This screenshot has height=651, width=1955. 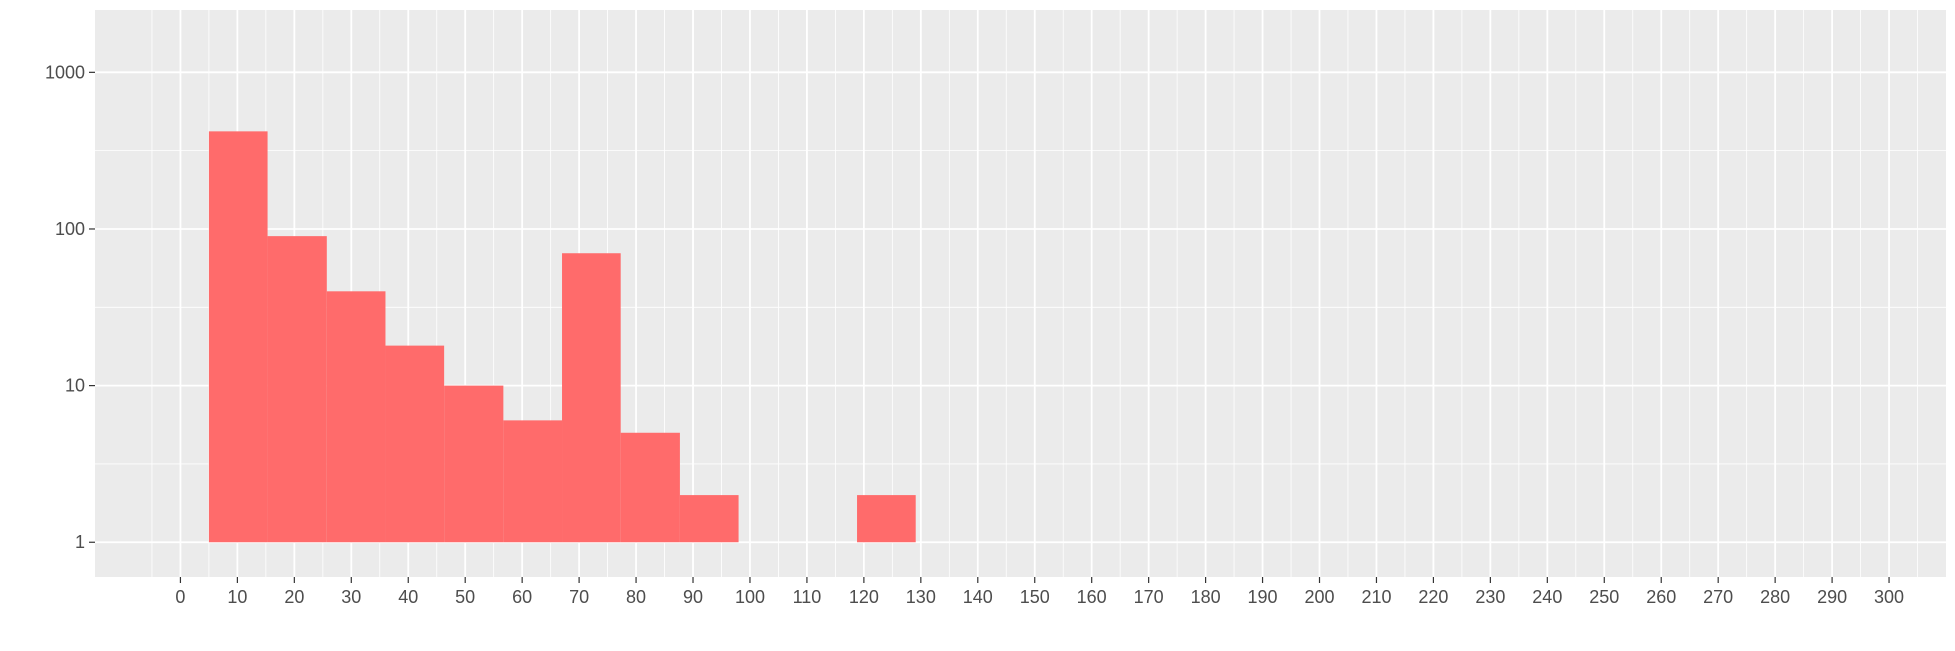 What do you see at coordinates (1604, 597) in the screenshot?
I see `x-tick-label: 250` at bounding box center [1604, 597].